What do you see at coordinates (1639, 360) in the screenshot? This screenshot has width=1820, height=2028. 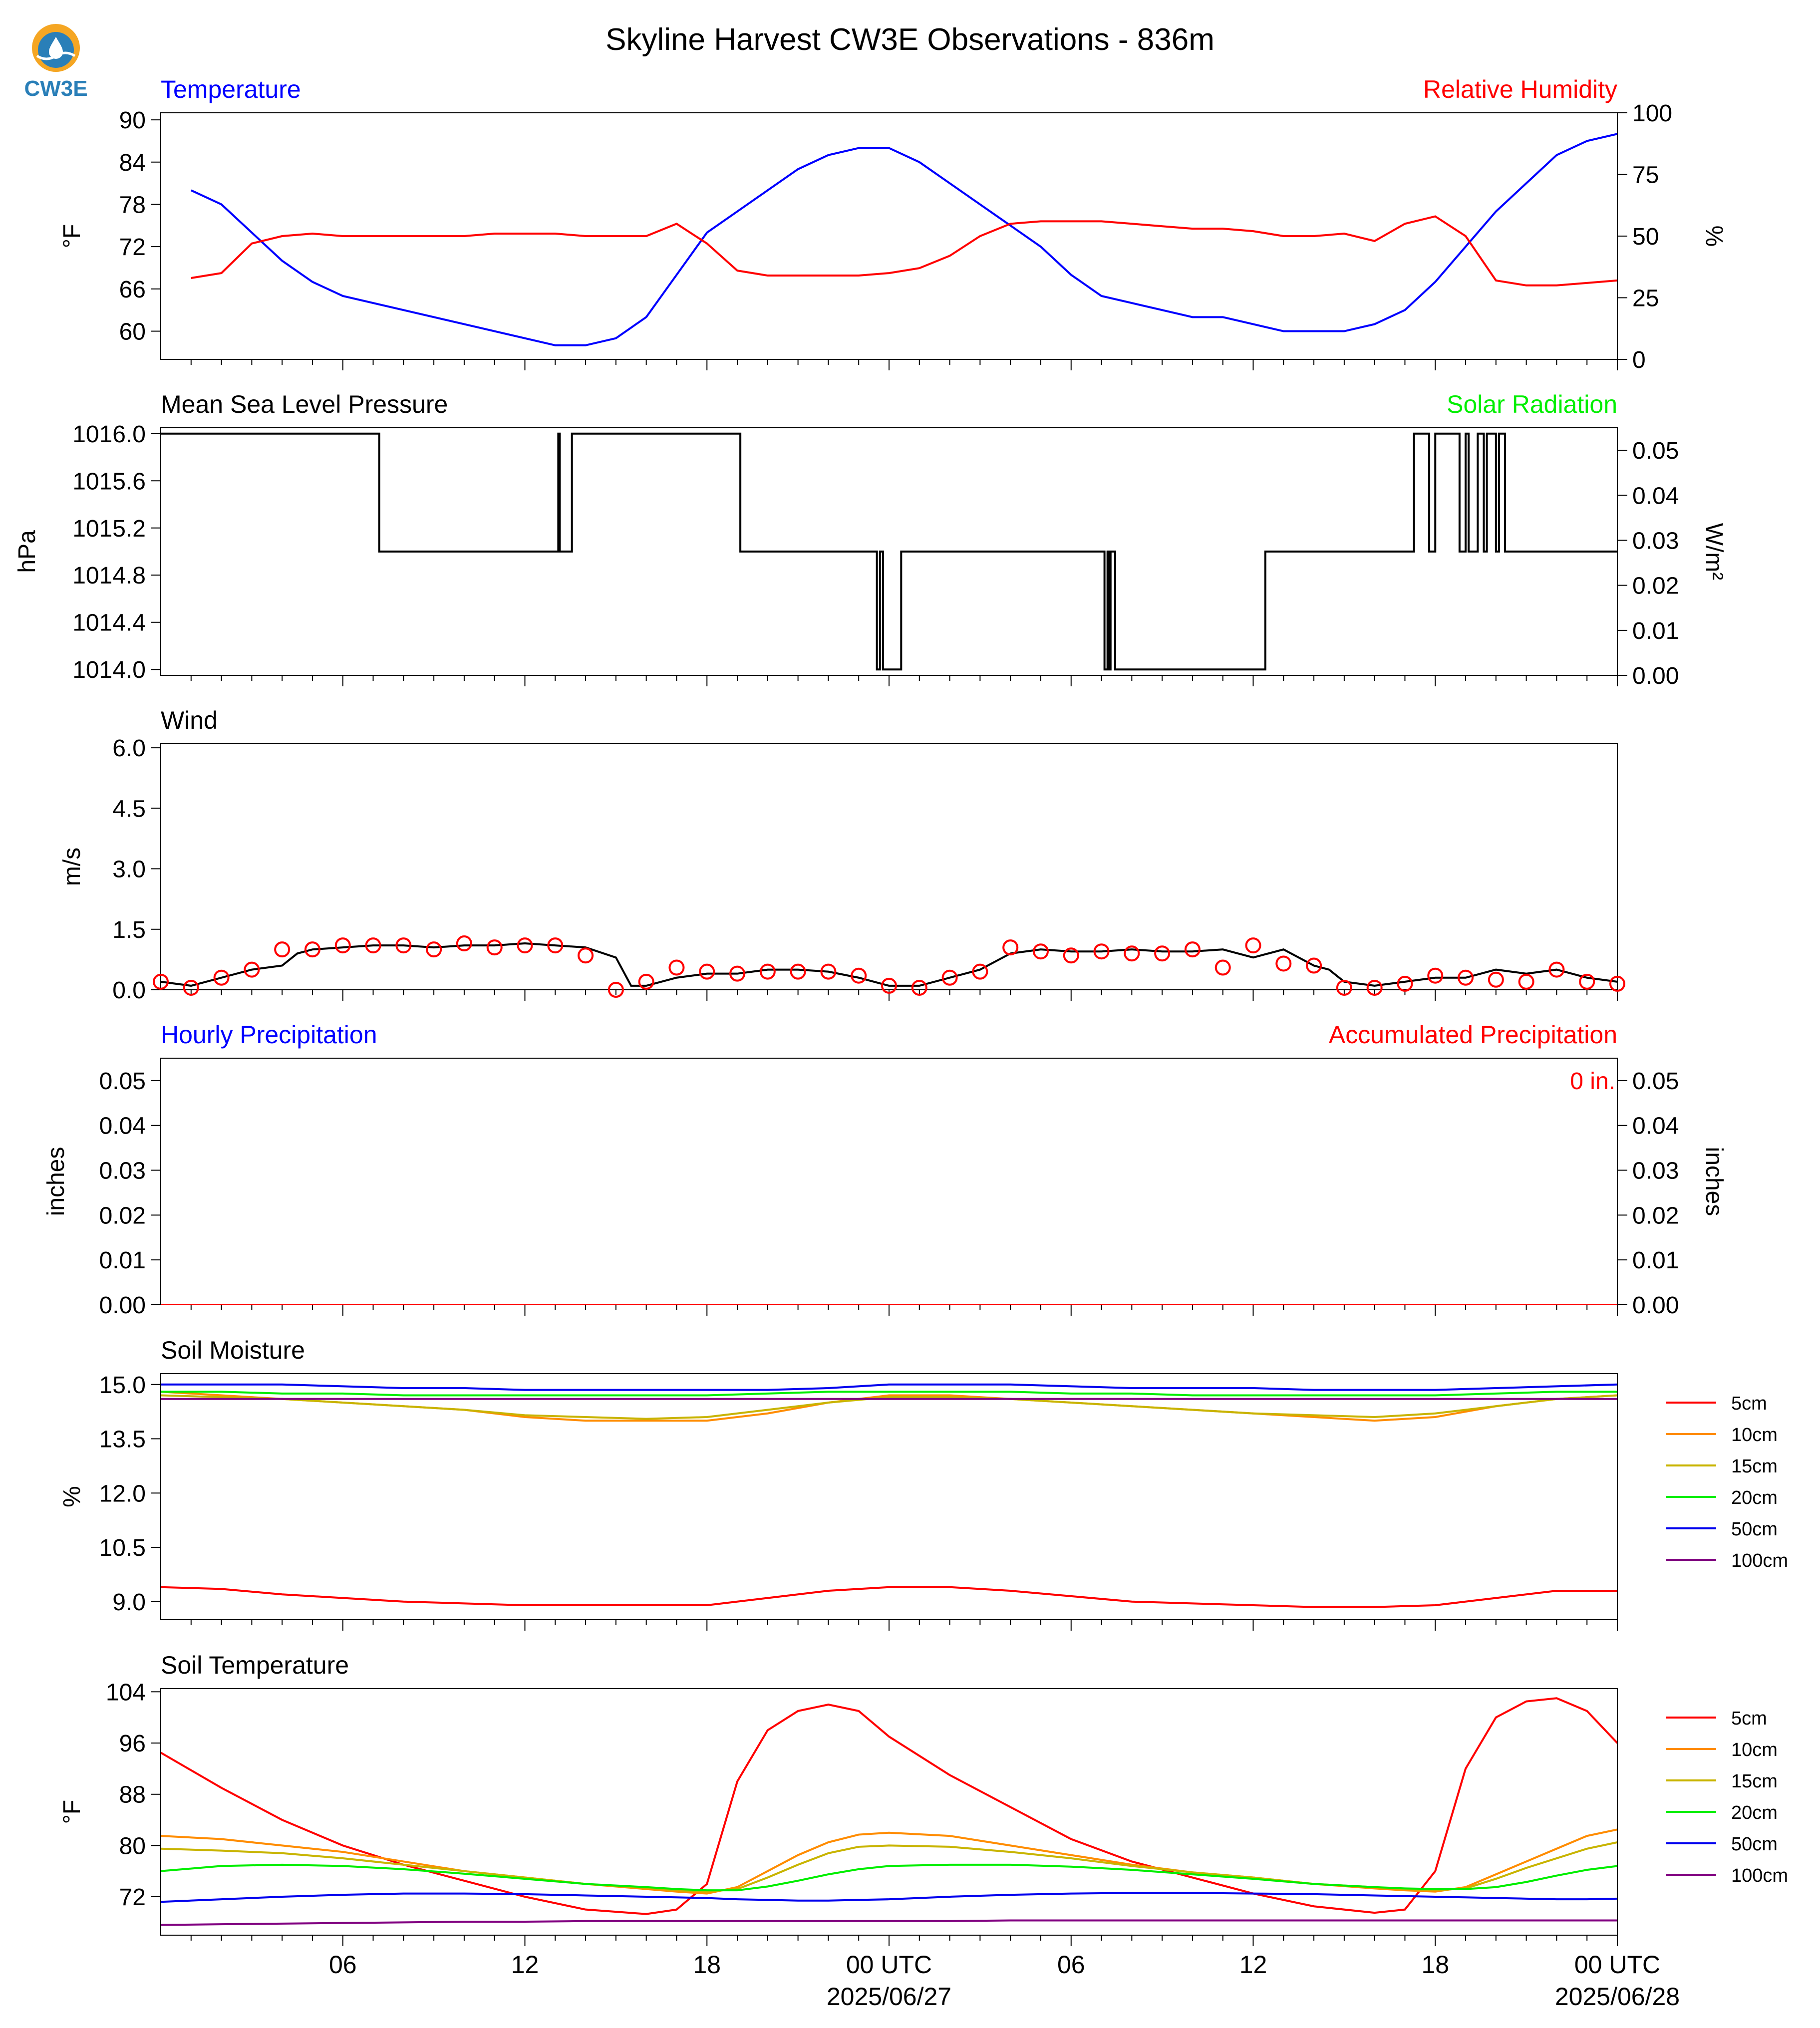 I see `y-tick-label-right: 0` at bounding box center [1639, 360].